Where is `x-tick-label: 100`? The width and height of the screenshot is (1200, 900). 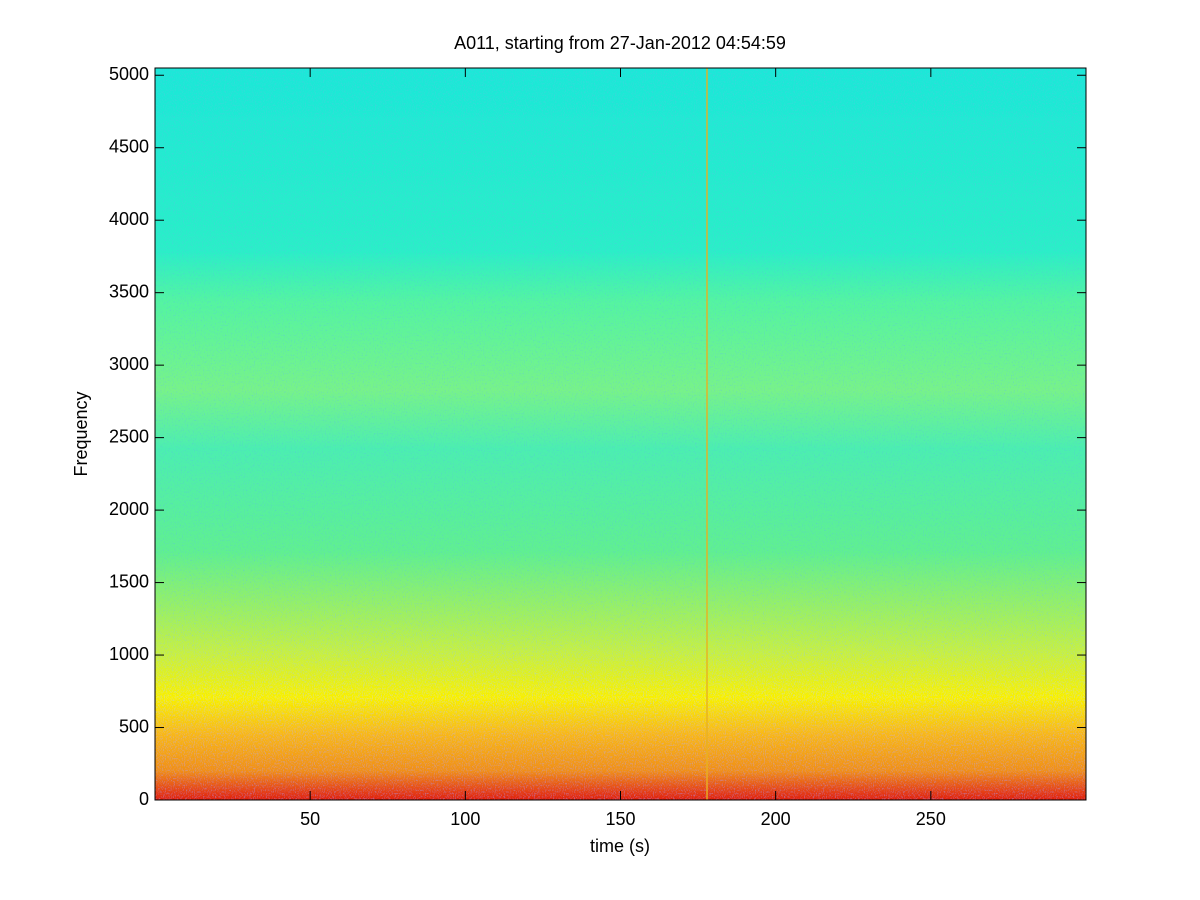 x-tick-label: 100 is located at coordinates (465, 819).